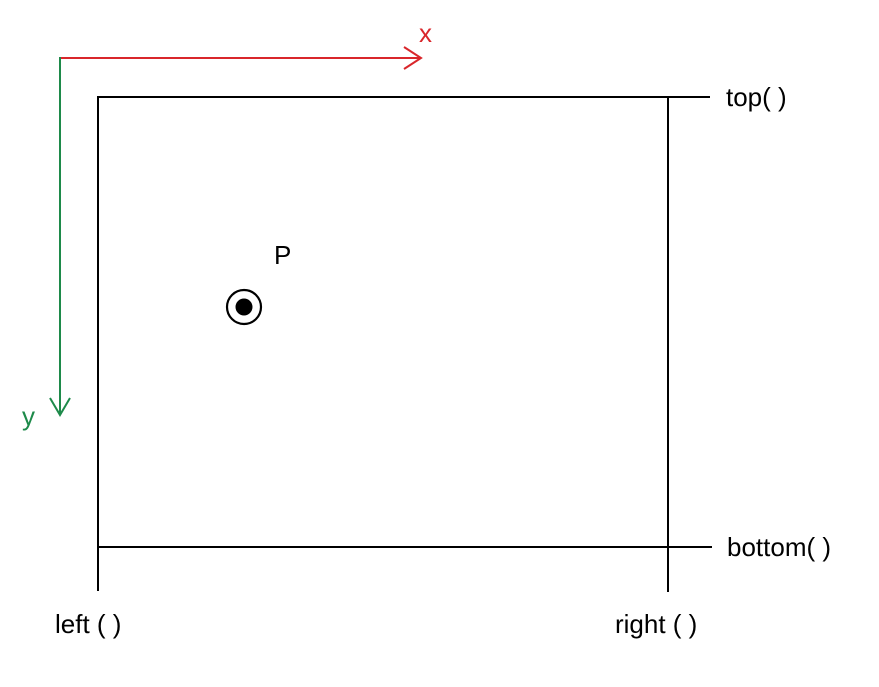  I want to click on point-p-outer-ring, so click(244, 307).